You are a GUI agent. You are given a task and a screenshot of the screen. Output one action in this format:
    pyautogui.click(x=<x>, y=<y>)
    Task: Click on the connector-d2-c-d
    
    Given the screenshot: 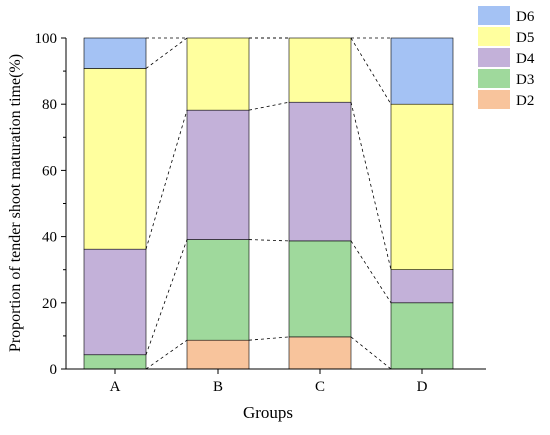 What is the action you would take?
    pyautogui.click(x=371, y=353)
    